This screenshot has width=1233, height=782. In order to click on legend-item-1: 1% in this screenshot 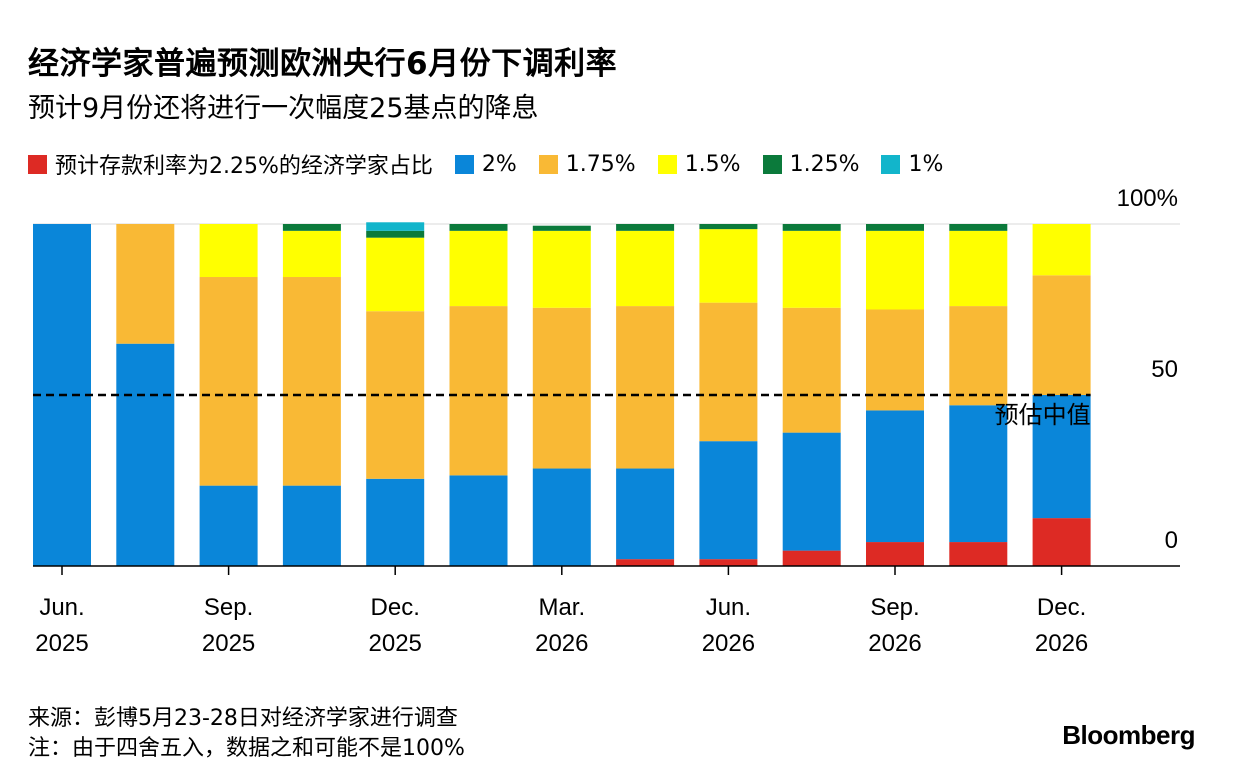, I will do `click(912, 164)`.